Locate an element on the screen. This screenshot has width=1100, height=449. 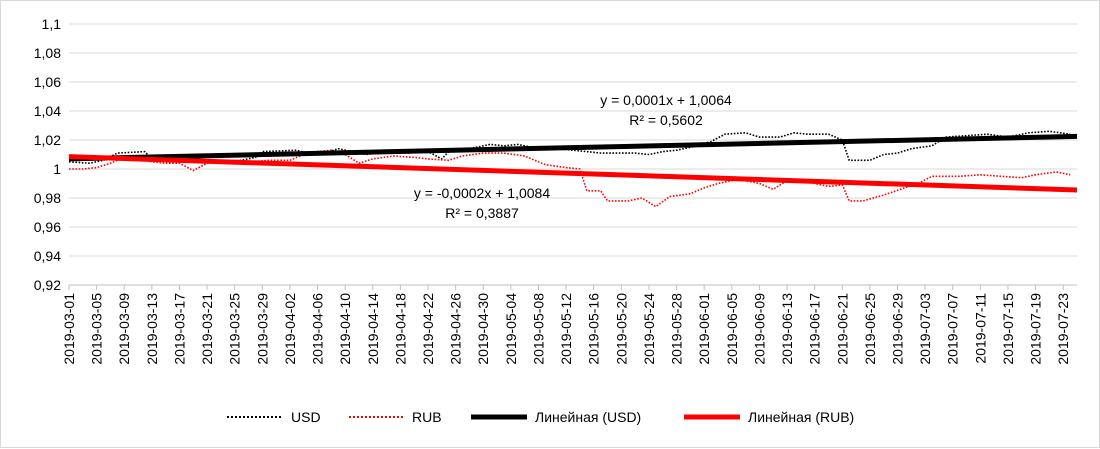
x-tick-label: 2019-05-12 is located at coordinates (566, 329).